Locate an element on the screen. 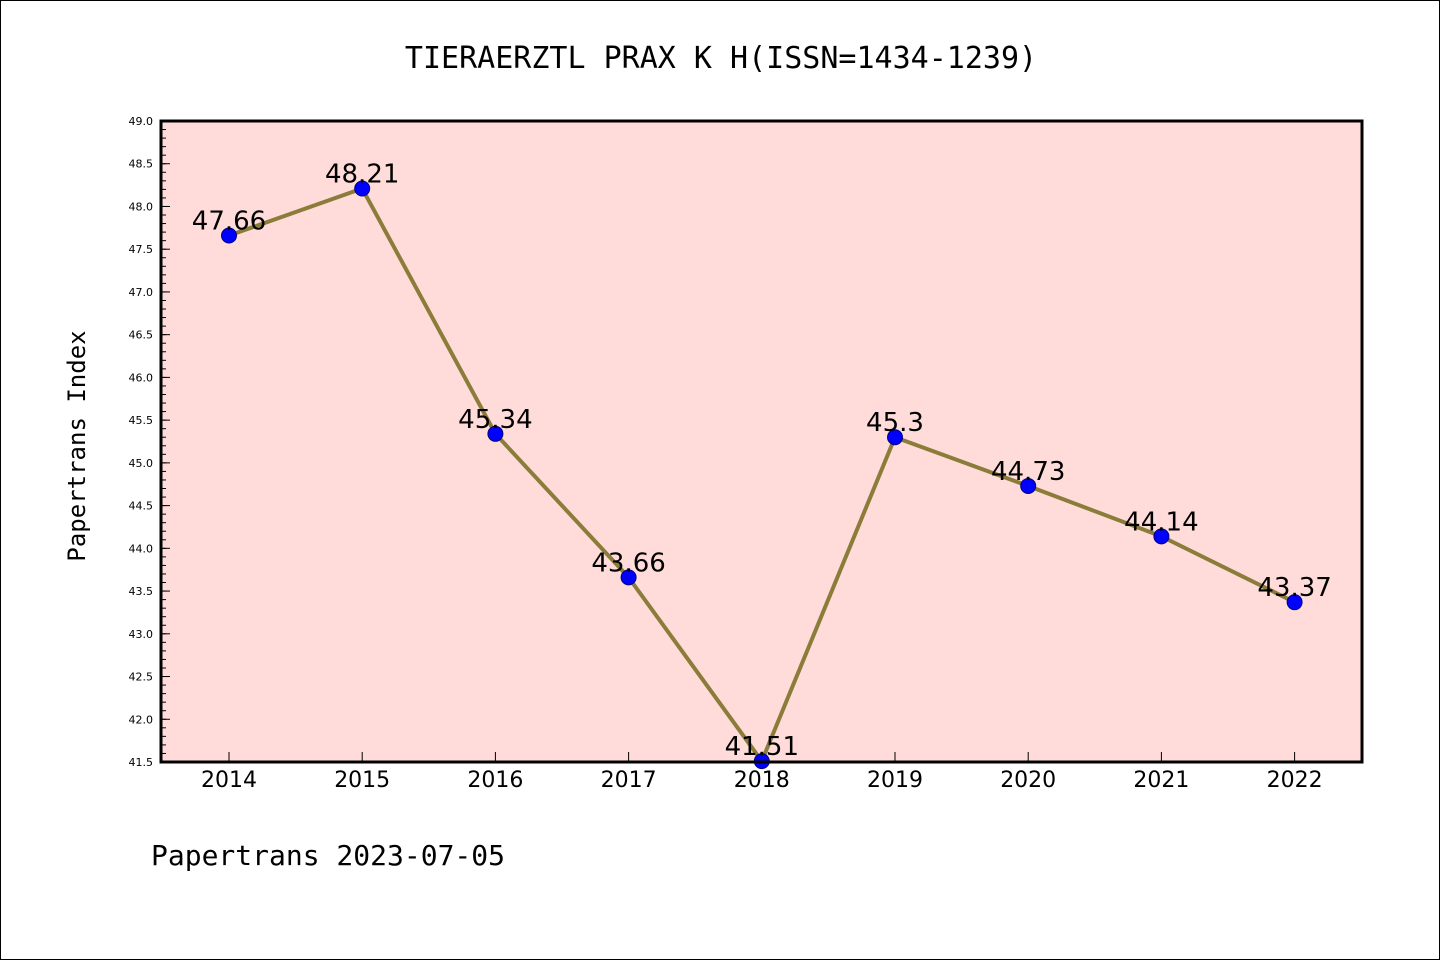  y-tick-label: 46.5 is located at coordinates (141, 335).